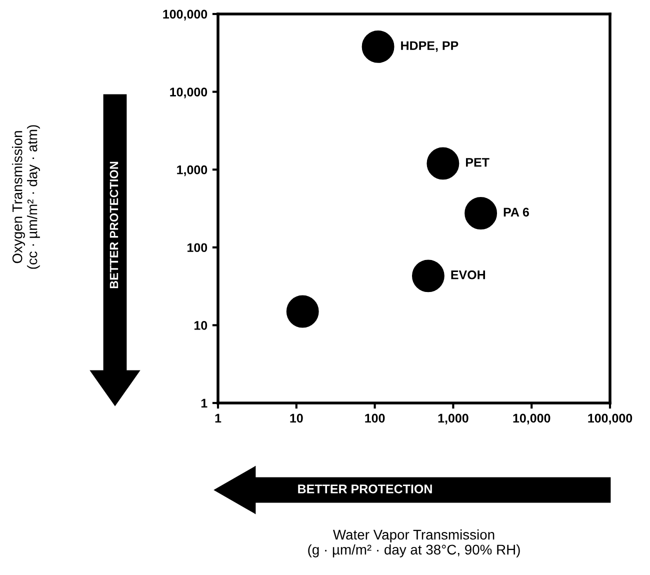  I want to click on annotation: PET, so click(478, 162).